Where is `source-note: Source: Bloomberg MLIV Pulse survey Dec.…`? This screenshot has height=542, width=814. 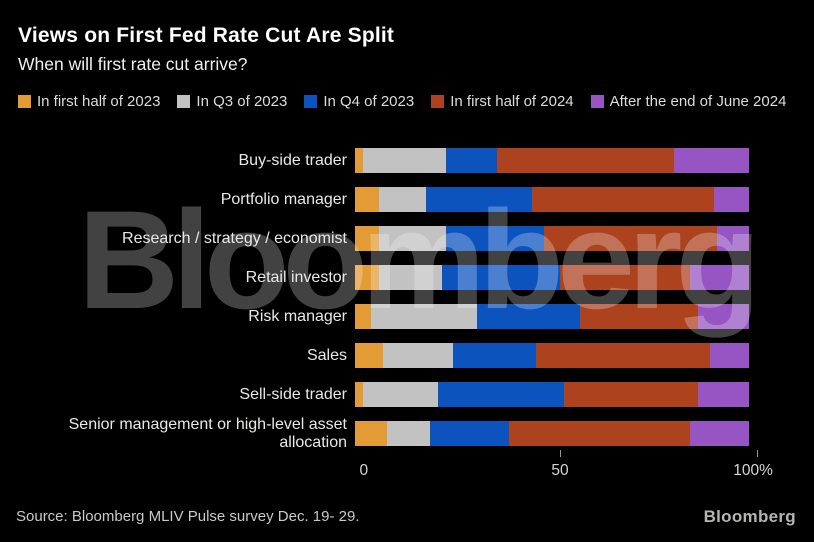 source-note: Source: Bloomberg MLIV Pulse survey Dec.… is located at coordinates (188, 516).